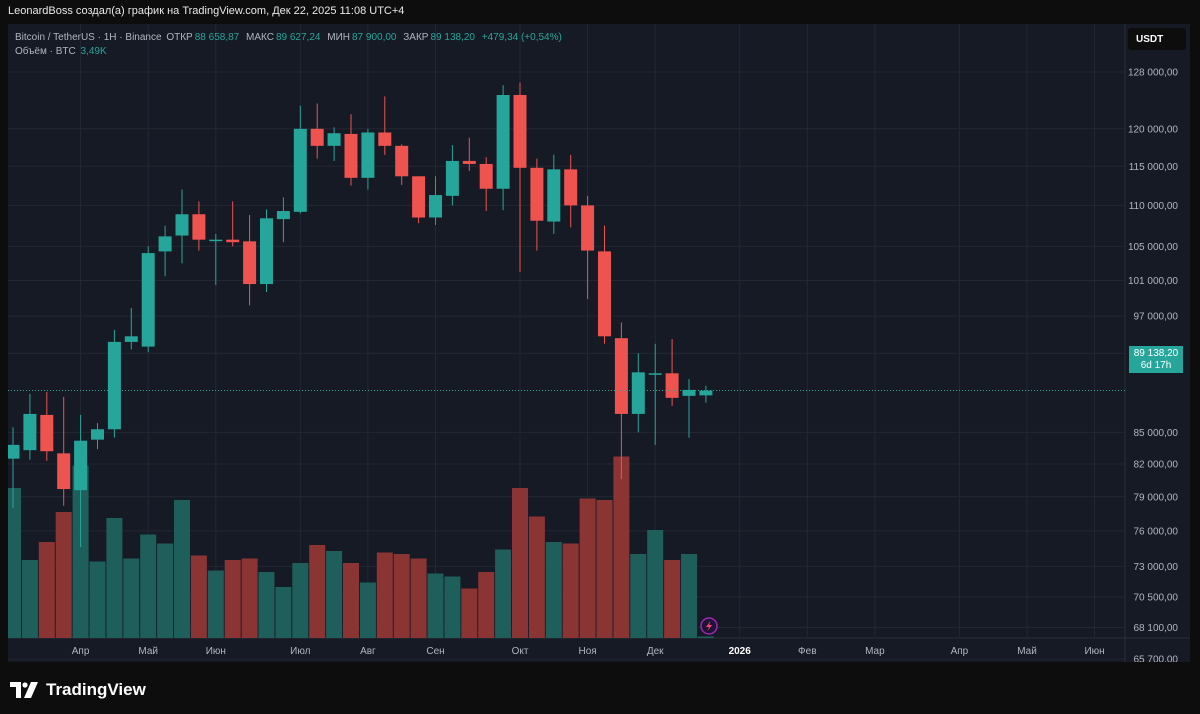 The width and height of the screenshot is (1200, 714). Describe the element at coordinates (1156, 658) in the screenshot. I see `y-tick-label: 65 700,00` at that location.